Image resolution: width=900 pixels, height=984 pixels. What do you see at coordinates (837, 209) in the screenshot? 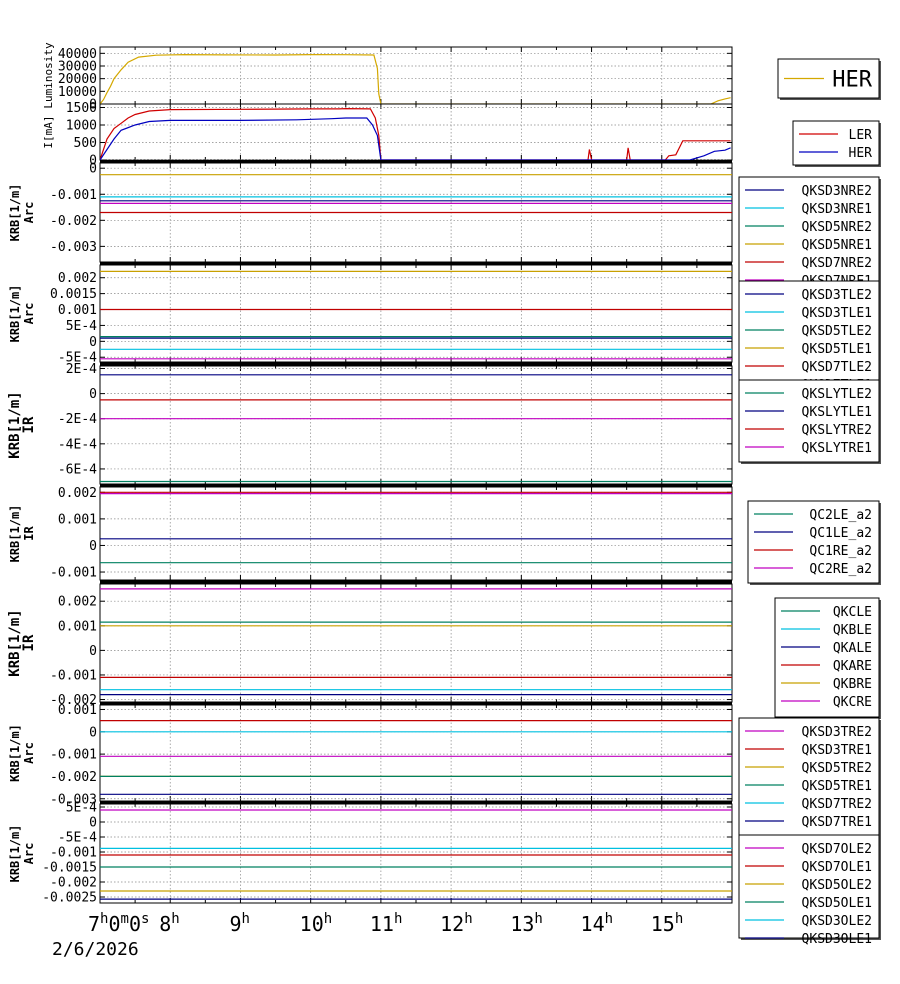
I see `legend-label: QKSD3NRE1` at bounding box center [837, 209].